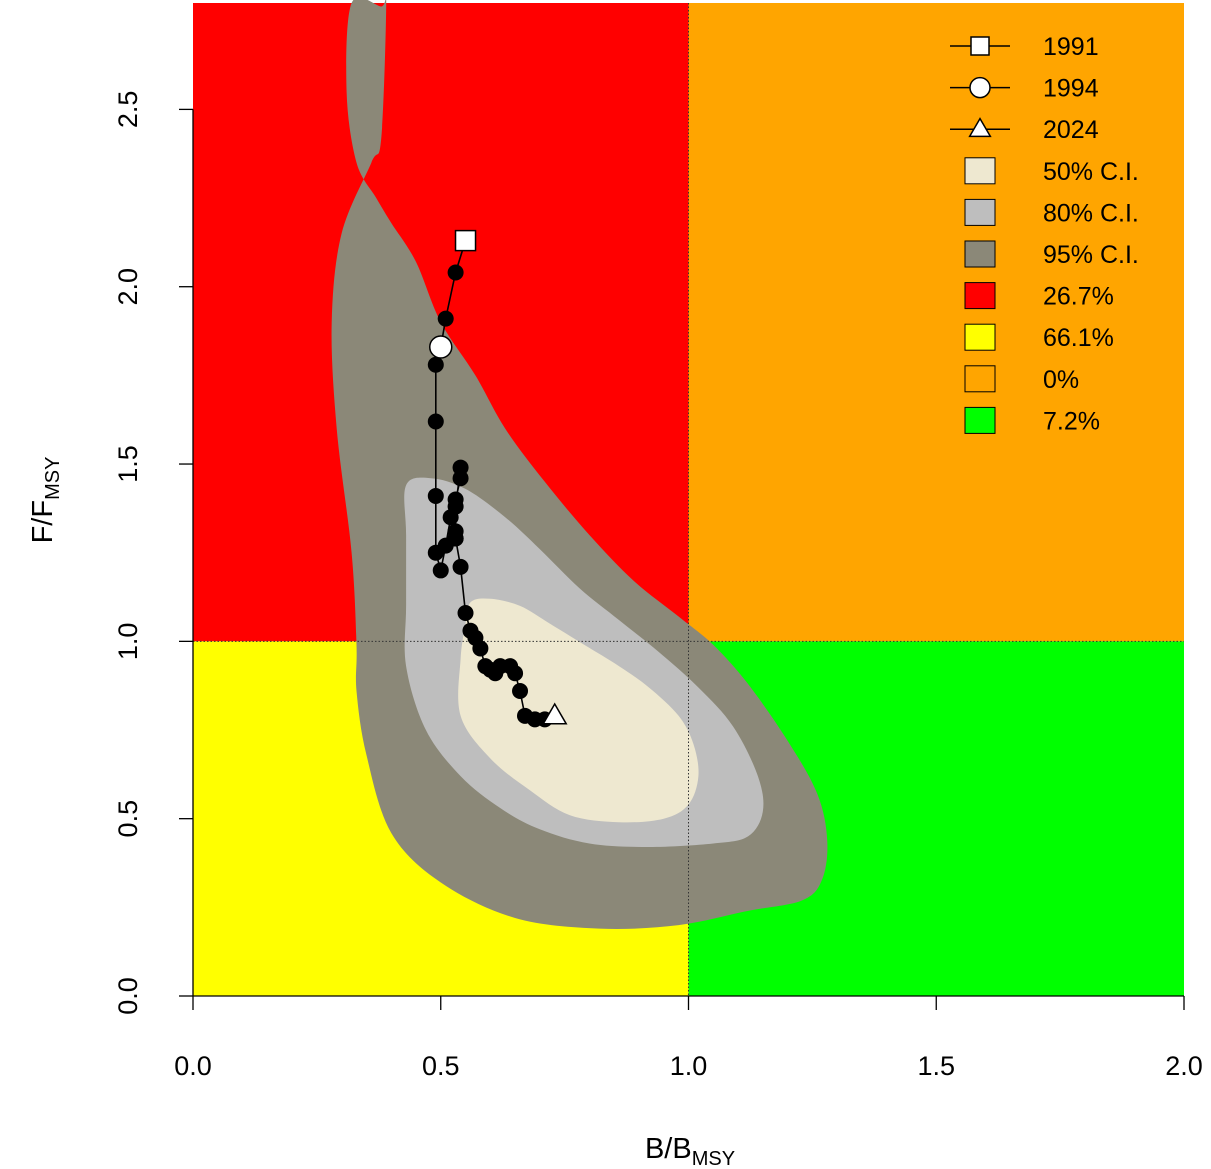  Describe the element at coordinates (128, 110) in the screenshot. I see `y-tick-label: 2.5` at that location.